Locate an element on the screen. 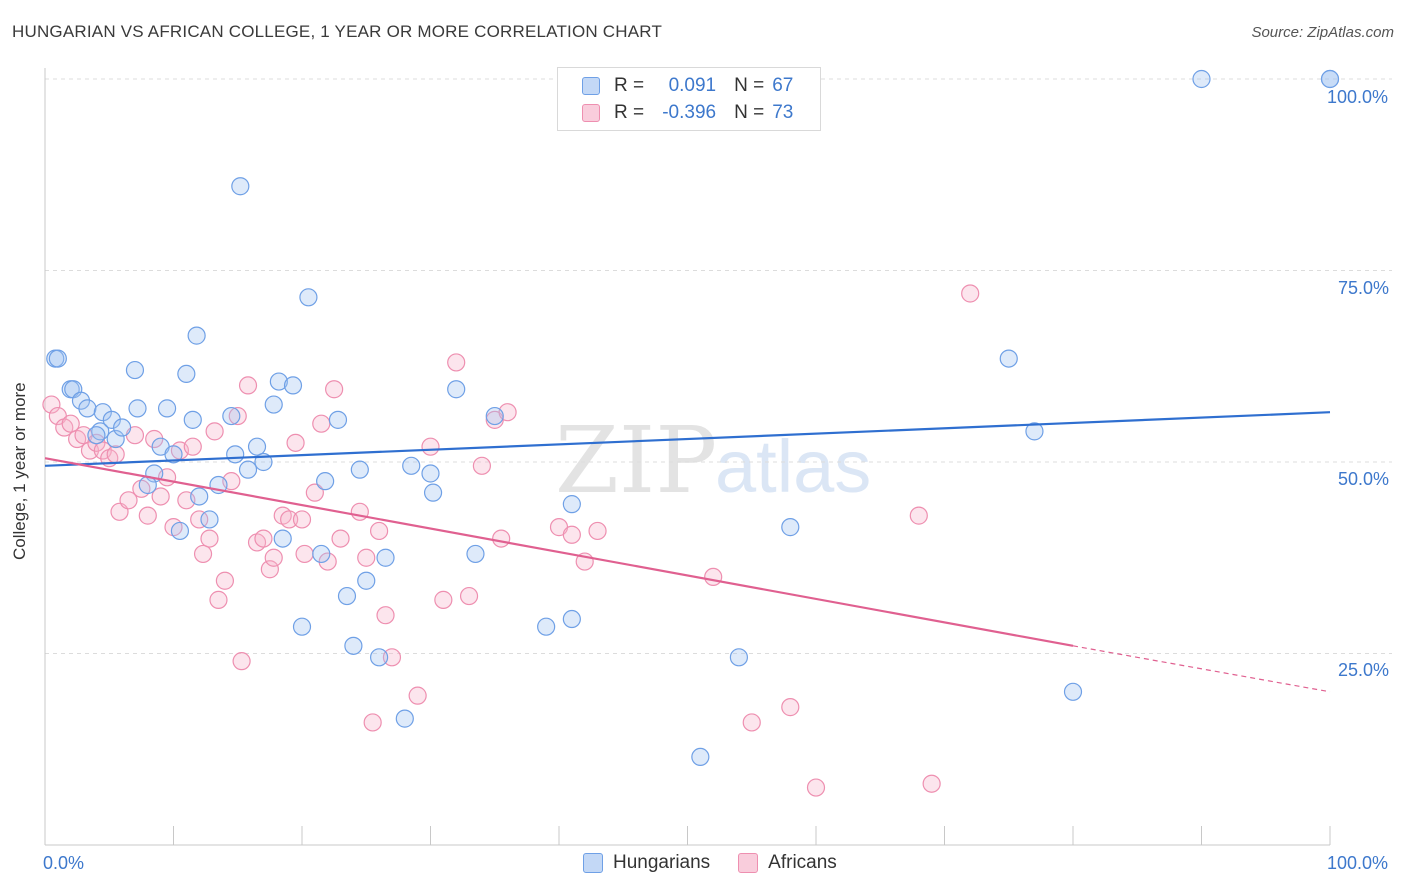 This screenshot has height=892, width=1406. africans-legend-swatch is located at coordinates (748, 863).